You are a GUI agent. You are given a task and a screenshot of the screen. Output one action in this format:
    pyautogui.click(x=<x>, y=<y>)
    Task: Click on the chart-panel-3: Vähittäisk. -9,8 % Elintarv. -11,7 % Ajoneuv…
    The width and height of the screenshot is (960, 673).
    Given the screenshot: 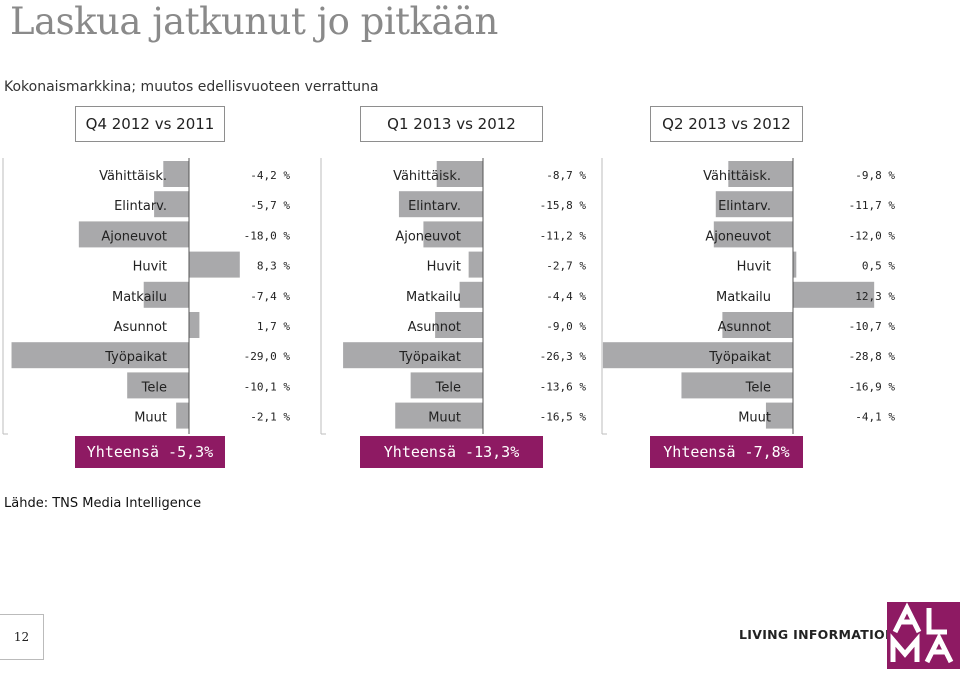 What is the action you would take?
    pyautogui.click(x=748, y=296)
    